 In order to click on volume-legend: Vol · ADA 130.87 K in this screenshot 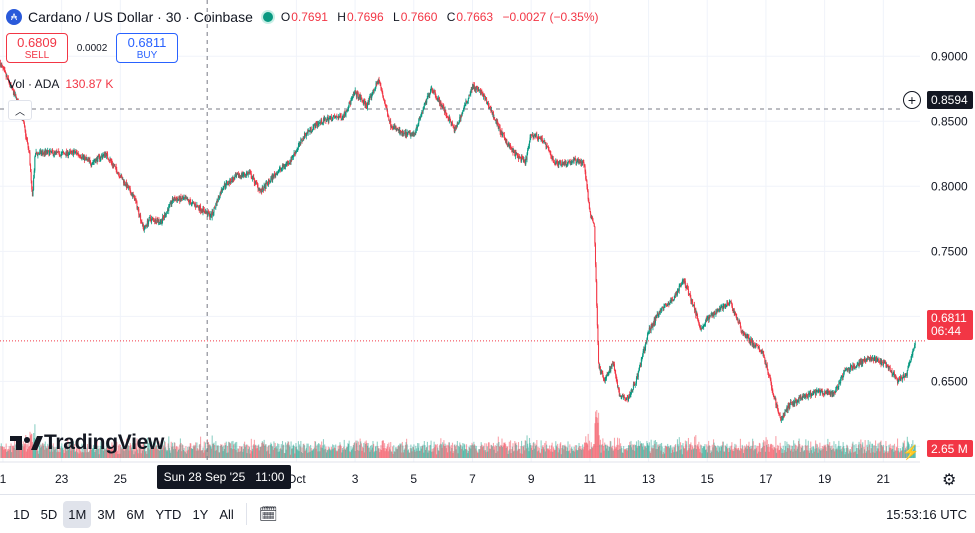, I will do `click(60, 84)`.